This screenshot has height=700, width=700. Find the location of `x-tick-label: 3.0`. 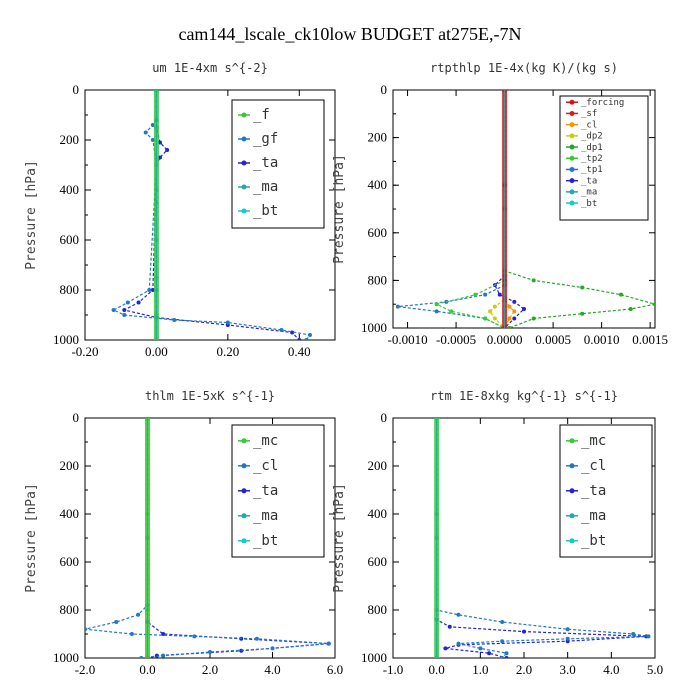

x-tick-label: 3.0 is located at coordinates (568, 669).